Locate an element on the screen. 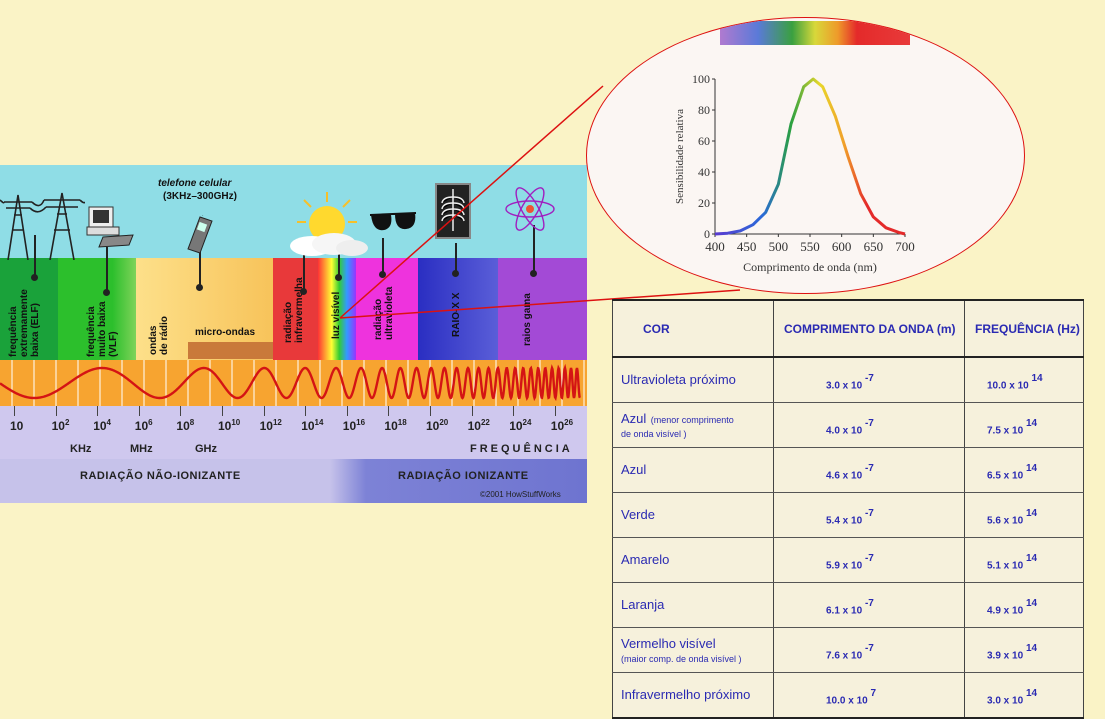 Image resolution: width=1105 pixels, height=719 pixels. cell-wavelength: 4.6 x 10 -7 is located at coordinates (869, 470).